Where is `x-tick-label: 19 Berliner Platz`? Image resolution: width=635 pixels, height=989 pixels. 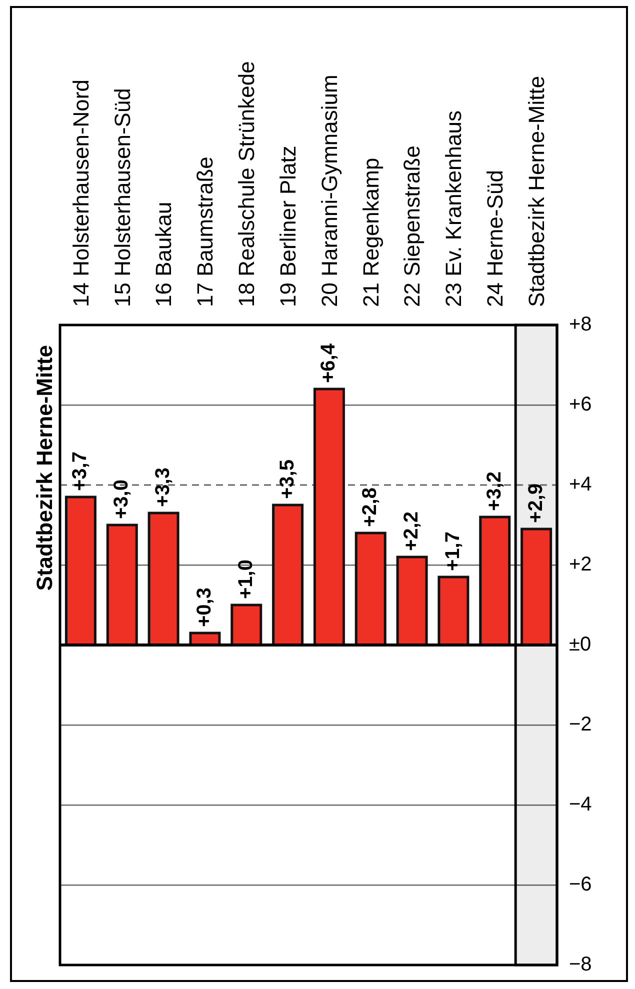
x-tick-label: 19 Berliner Platz is located at coordinates (287, 226).